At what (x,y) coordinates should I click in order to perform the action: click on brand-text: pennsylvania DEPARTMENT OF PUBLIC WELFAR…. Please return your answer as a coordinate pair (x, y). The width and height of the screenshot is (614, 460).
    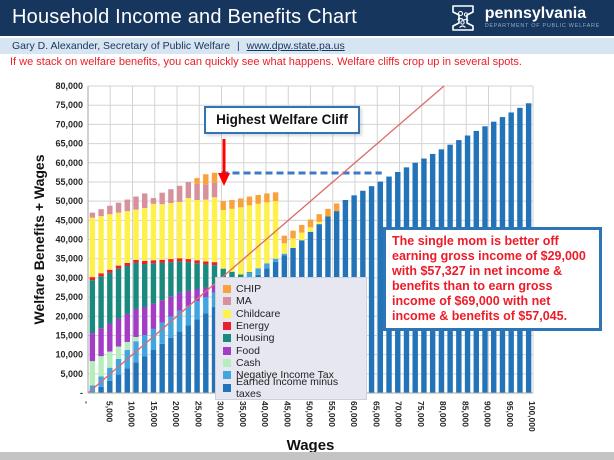
    Looking at the image, I should click on (542, 18).